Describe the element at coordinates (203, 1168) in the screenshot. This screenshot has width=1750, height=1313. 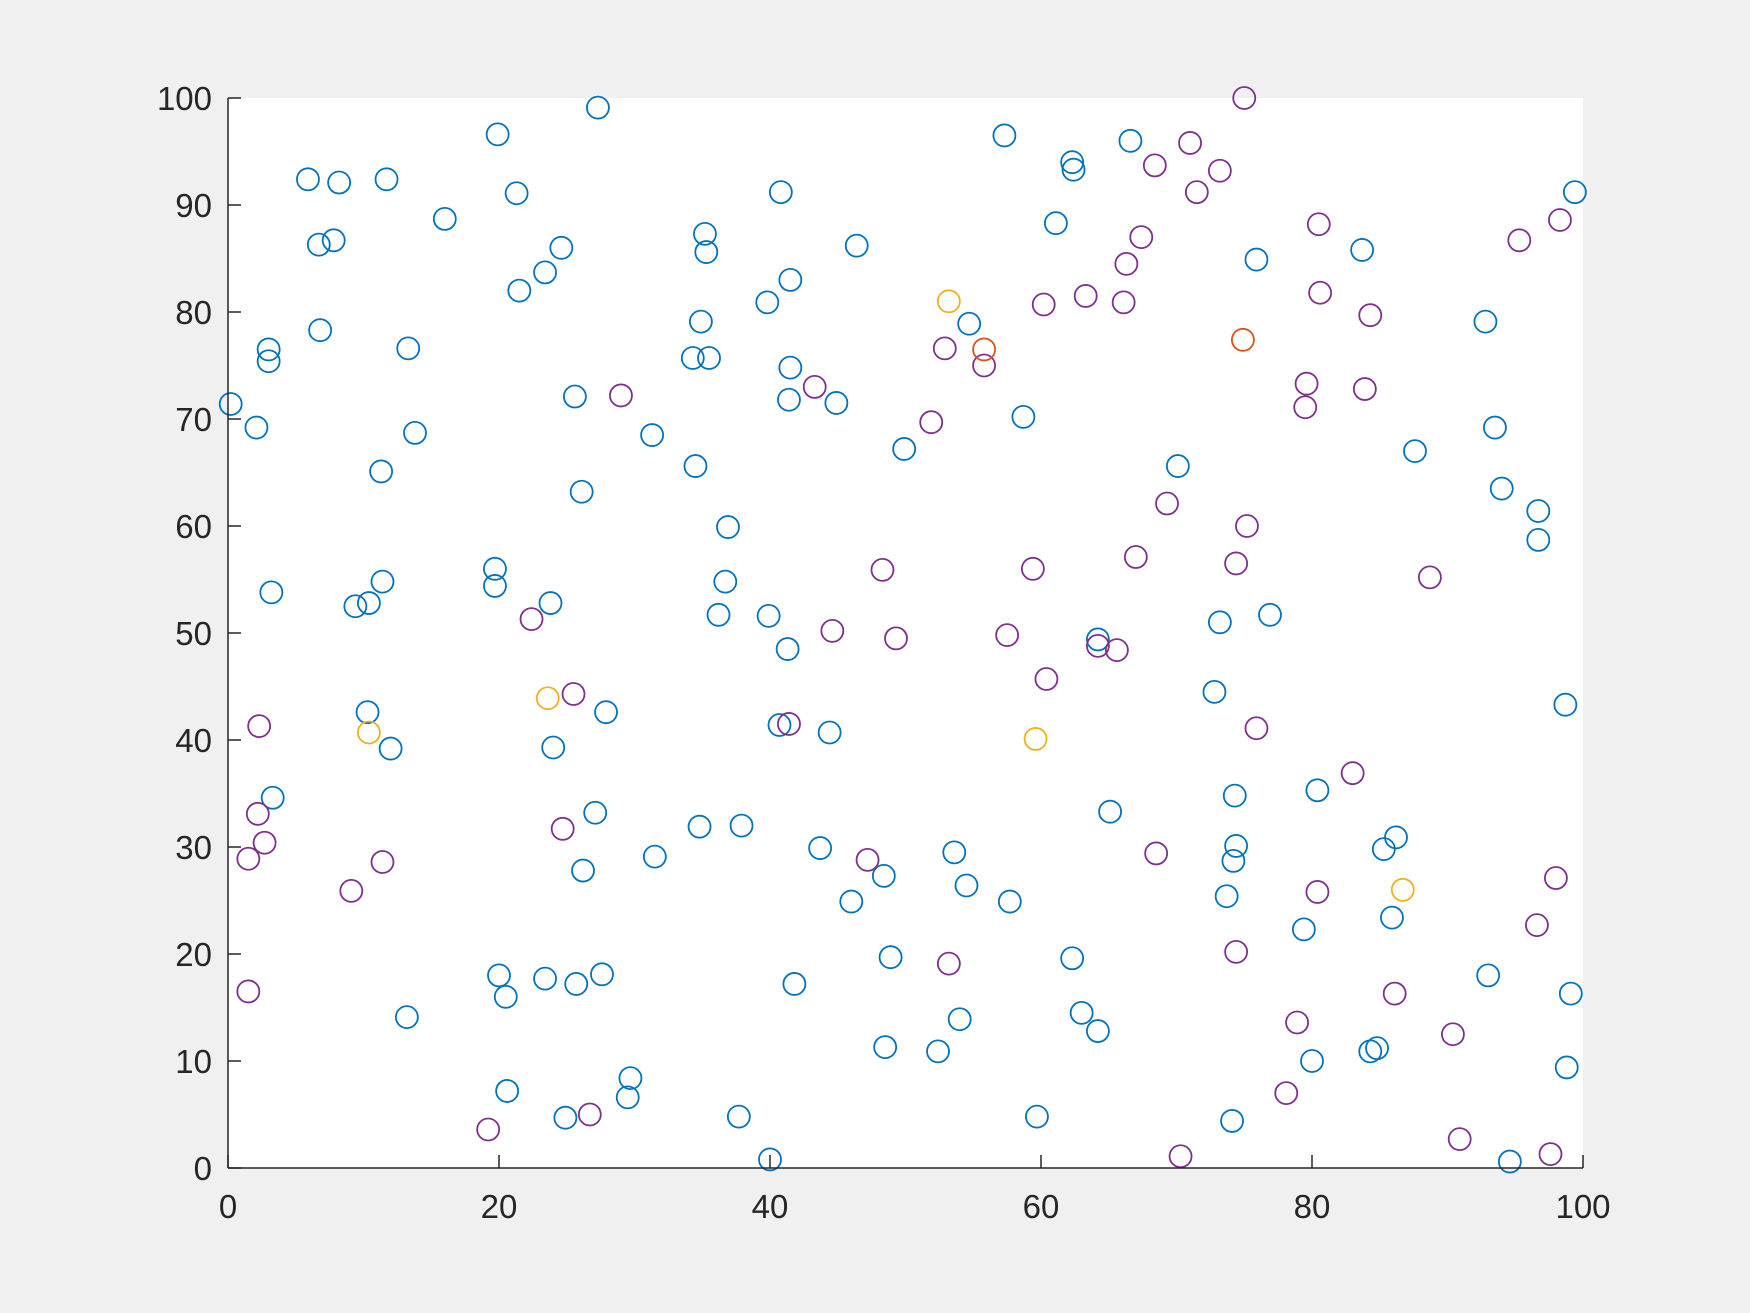
I see `y-tick-label: 0` at that location.